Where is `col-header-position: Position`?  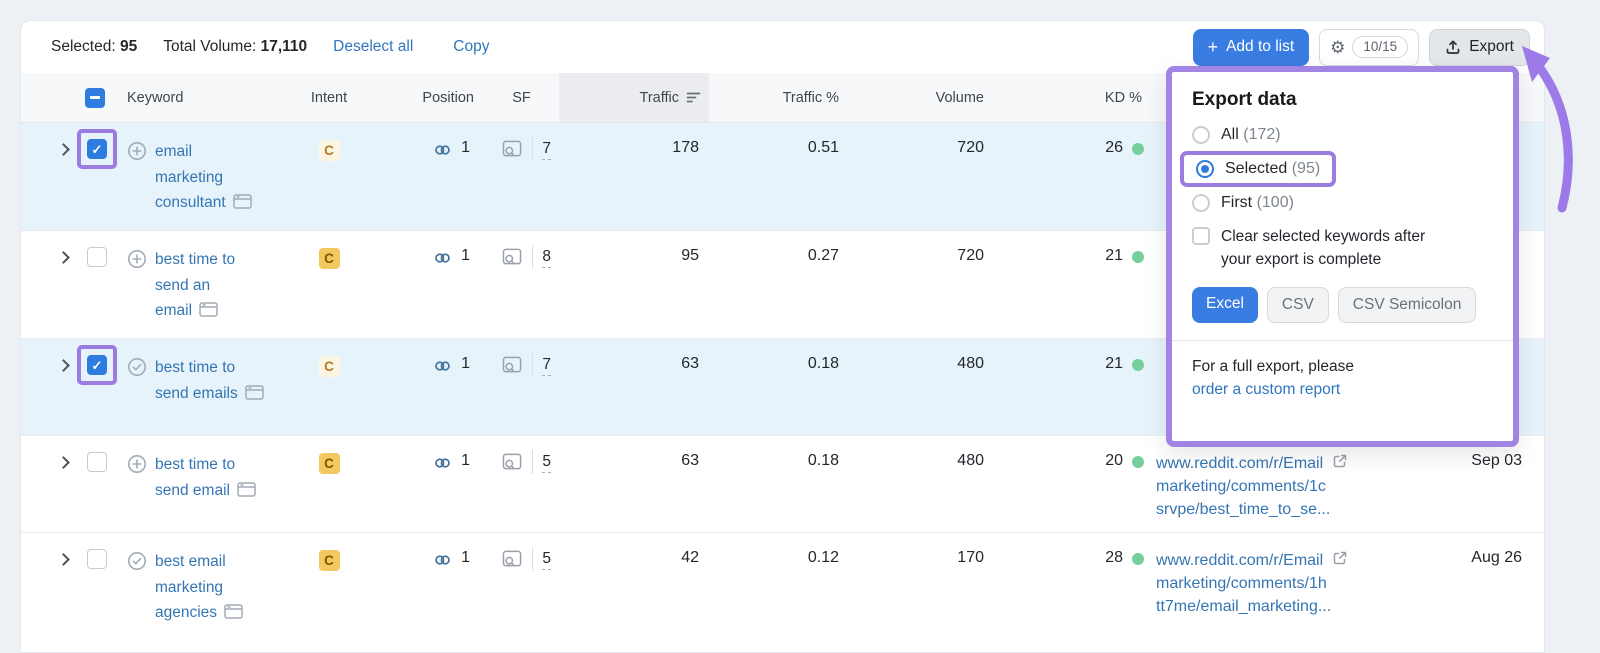 col-header-position: Position is located at coordinates (448, 97).